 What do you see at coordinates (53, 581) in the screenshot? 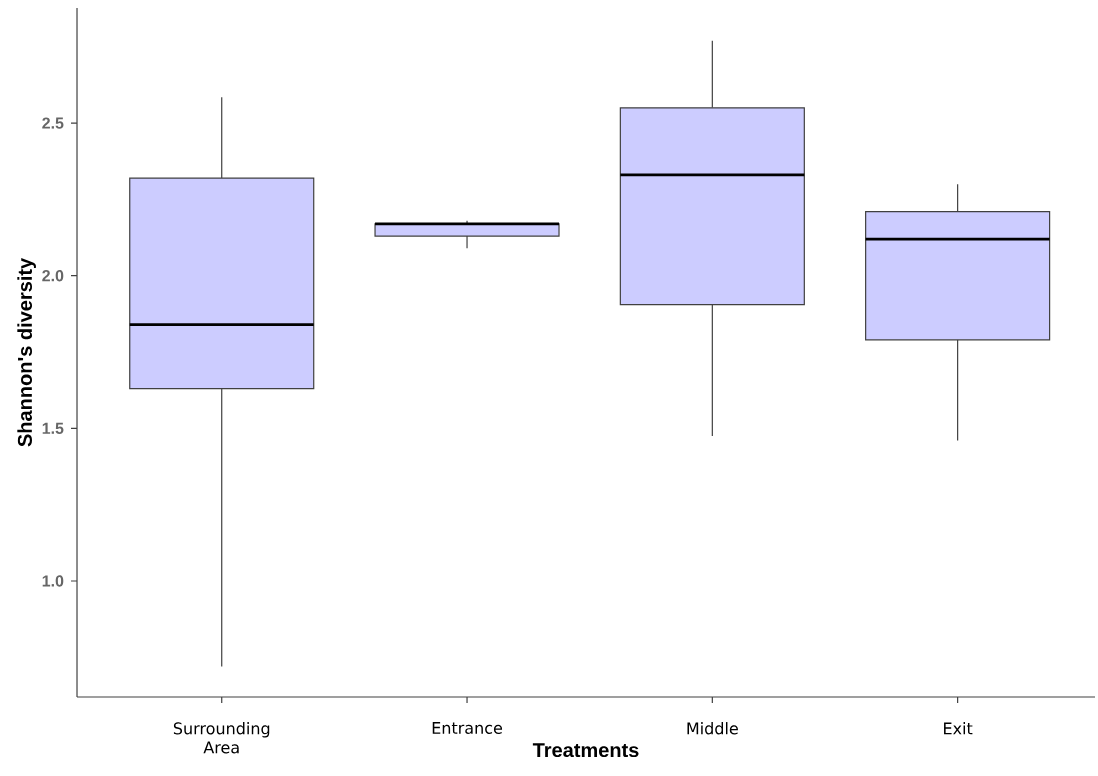
I see `y-tick-label: 1.0` at bounding box center [53, 581].